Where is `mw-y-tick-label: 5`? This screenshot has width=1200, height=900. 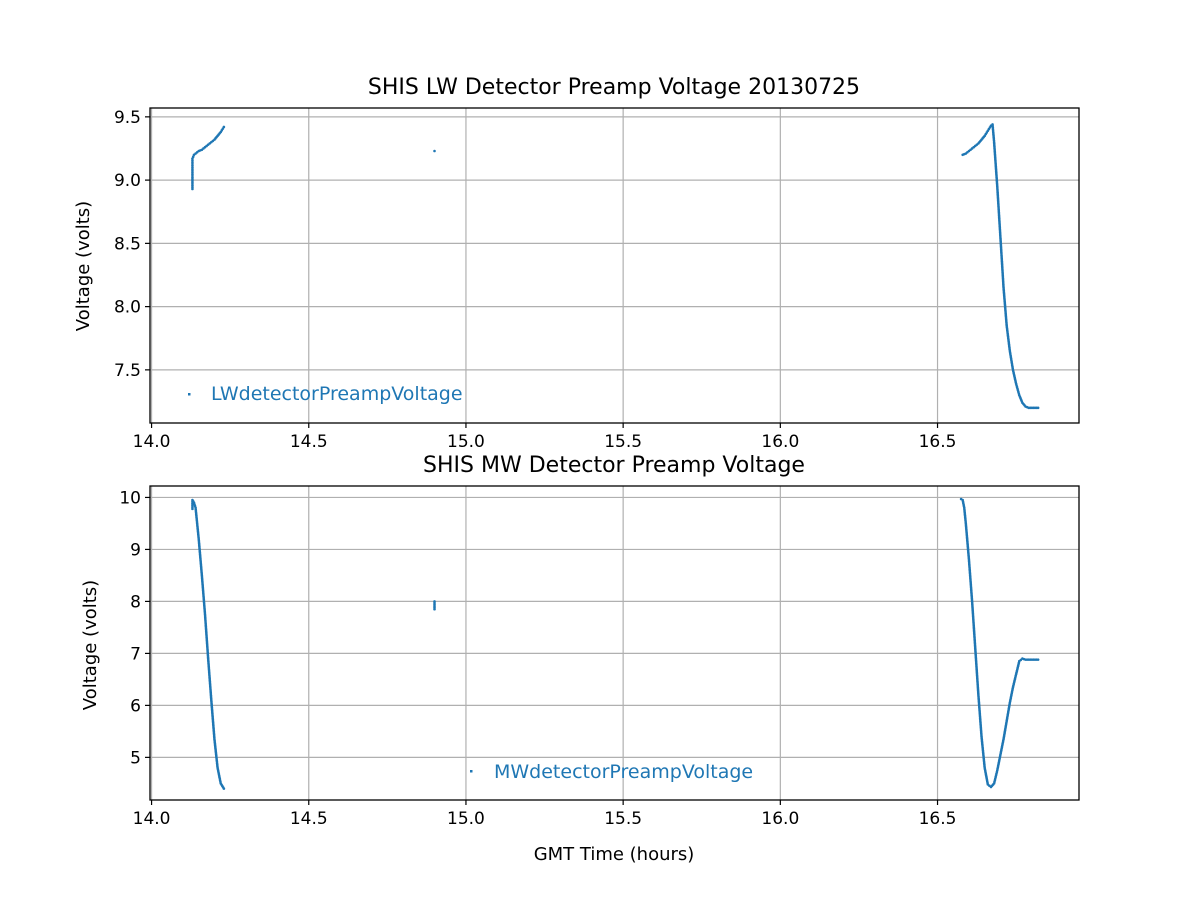
mw-y-tick-label: 5 is located at coordinates (135, 758).